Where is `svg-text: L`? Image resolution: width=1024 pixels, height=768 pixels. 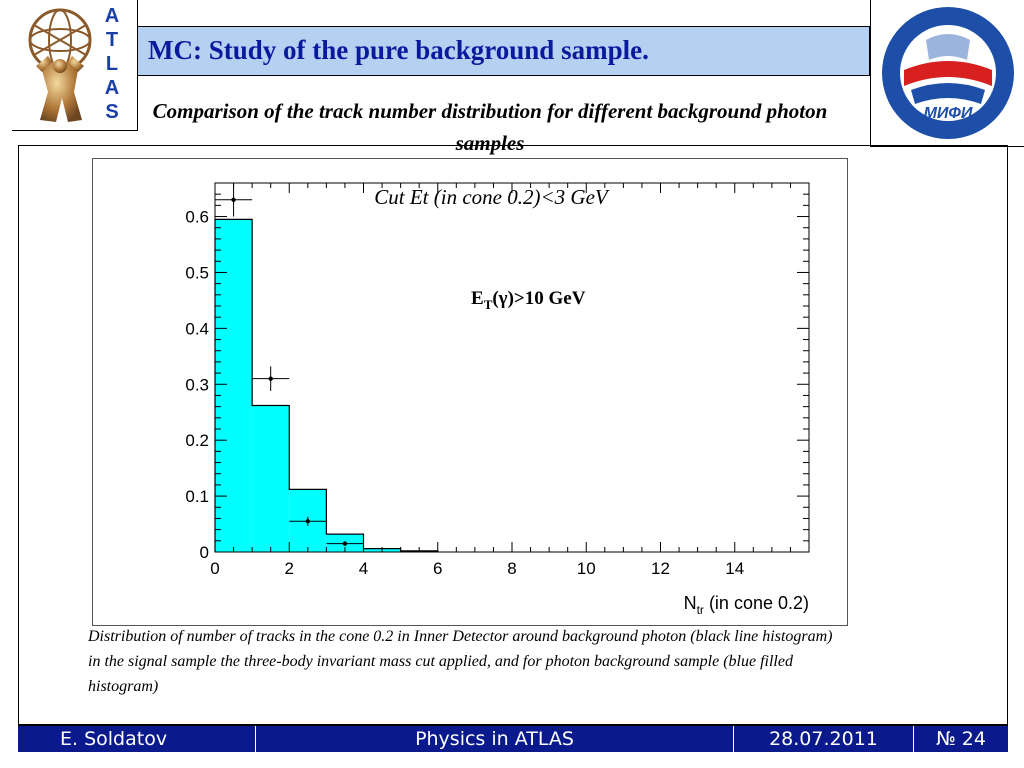 svg-text: L is located at coordinates (112, 64).